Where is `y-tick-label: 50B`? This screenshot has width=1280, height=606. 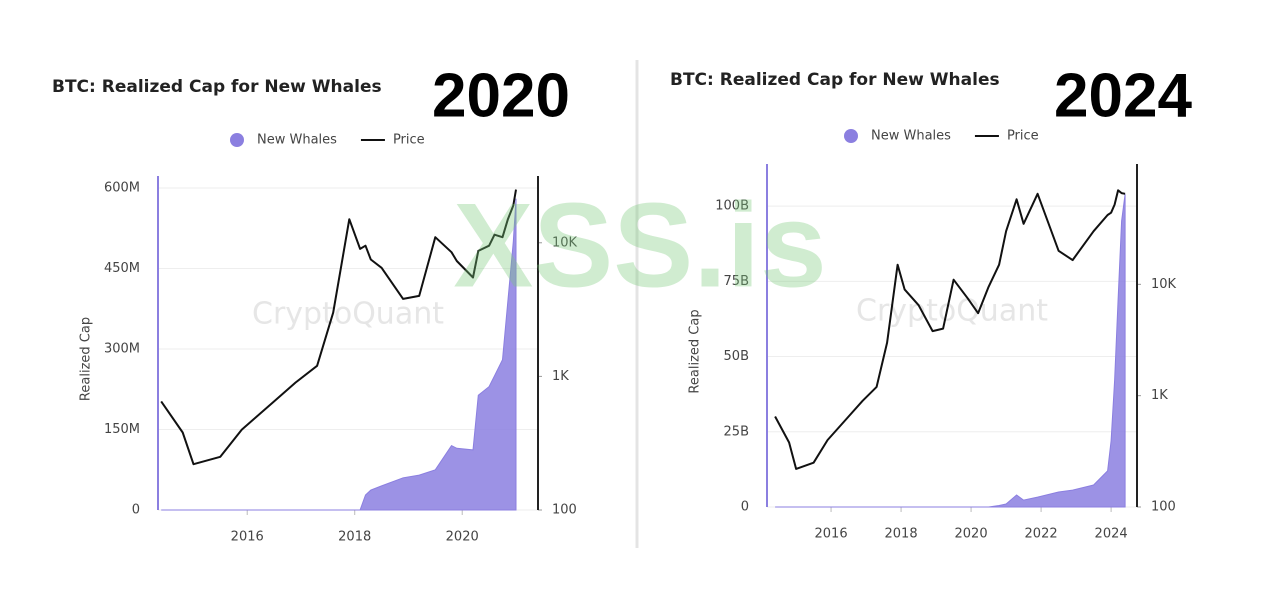
y-tick-label: 50B is located at coordinates (736, 356).